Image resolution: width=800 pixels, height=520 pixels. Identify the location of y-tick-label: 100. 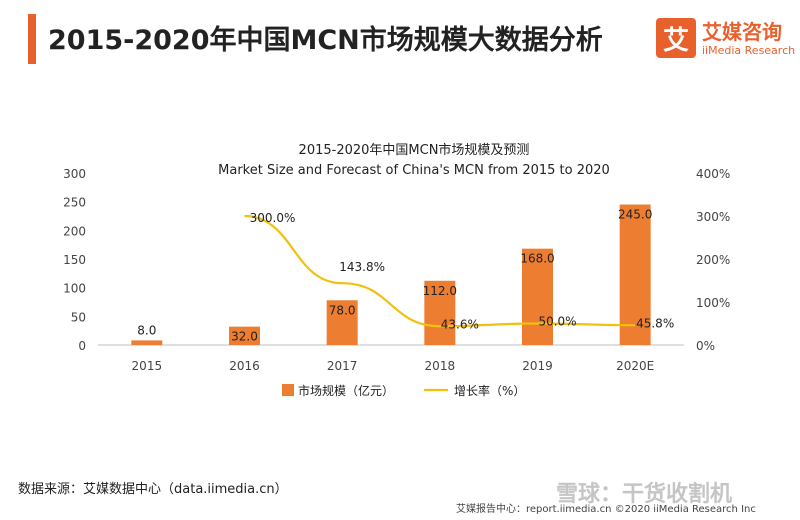
(74, 289).